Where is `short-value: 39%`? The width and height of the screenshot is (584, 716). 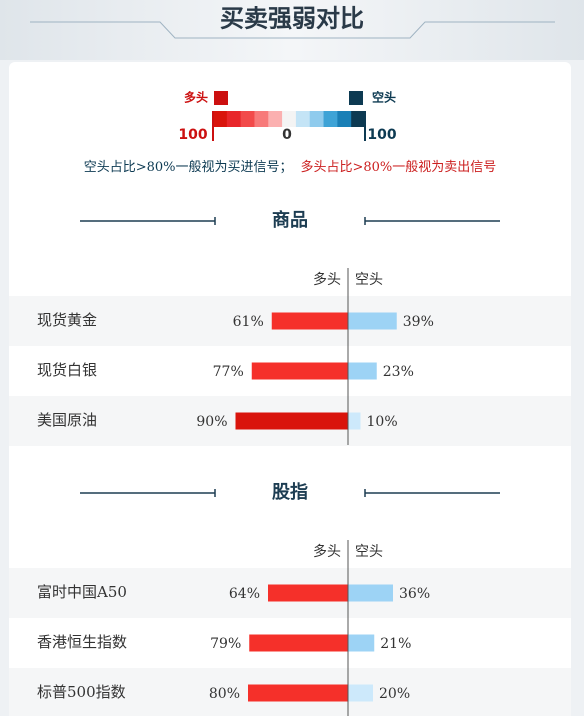 short-value: 39% is located at coordinates (418, 322).